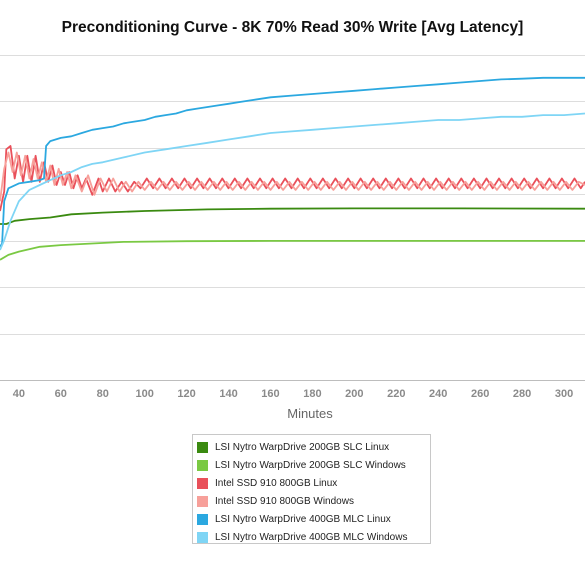 Image resolution: width=585 pixels, height=567 pixels. Describe the element at coordinates (270, 394) in the screenshot. I see `x-tick-label-160: 160` at that location.